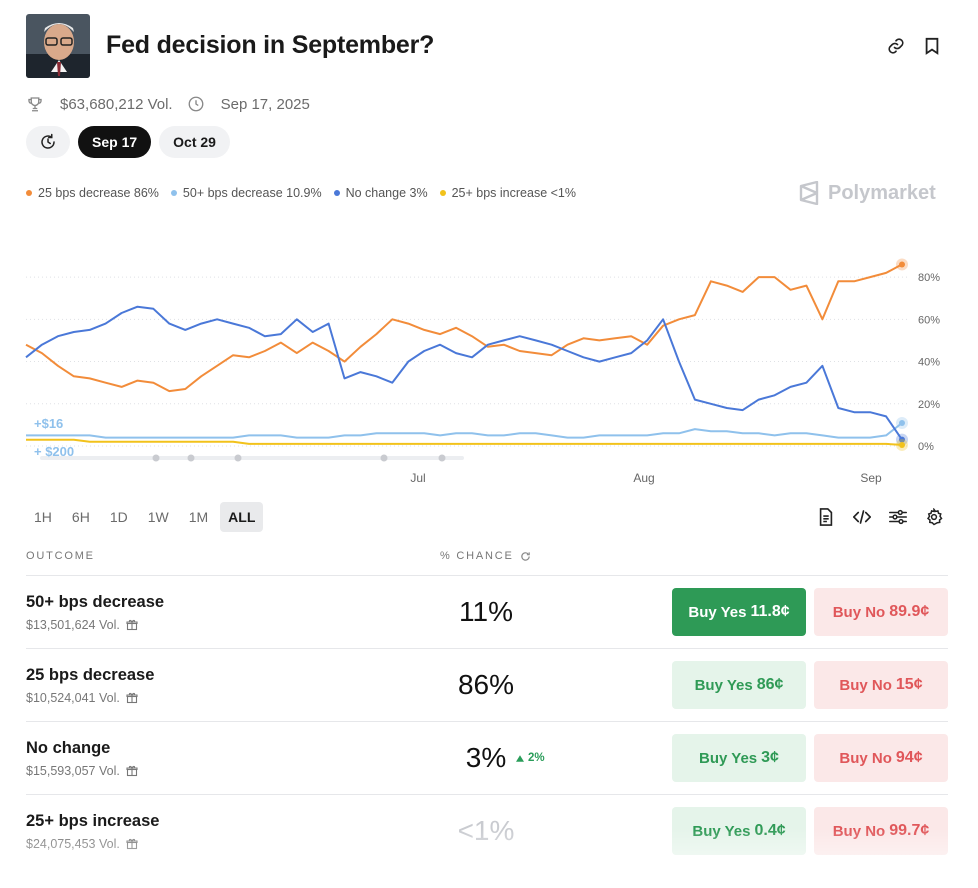 The height and width of the screenshot is (888, 978). What do you see at coordinates (929, 278) in the screenshot?
I see `y-tick-label: 80%` at bounding box center [929, 278].